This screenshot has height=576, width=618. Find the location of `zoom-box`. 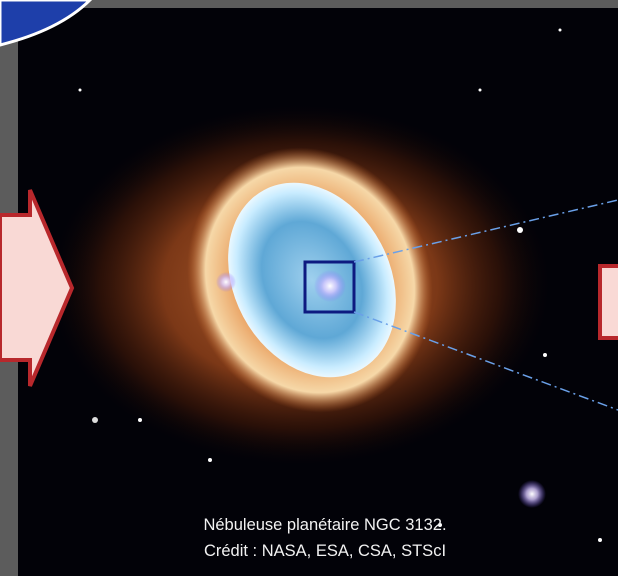

zoom-box is located at coordinates (329, 287).